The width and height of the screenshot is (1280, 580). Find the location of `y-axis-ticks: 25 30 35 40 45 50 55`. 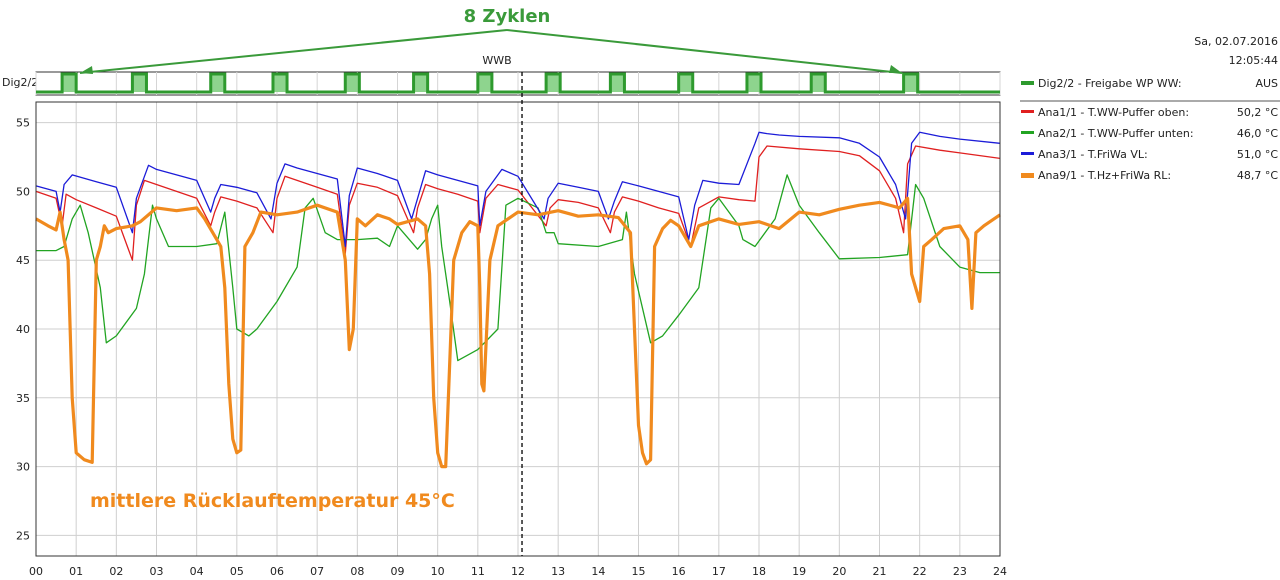

y-axis-ticks: 25 30 35 40 45 50 55 is located at coordinates (23, 330).